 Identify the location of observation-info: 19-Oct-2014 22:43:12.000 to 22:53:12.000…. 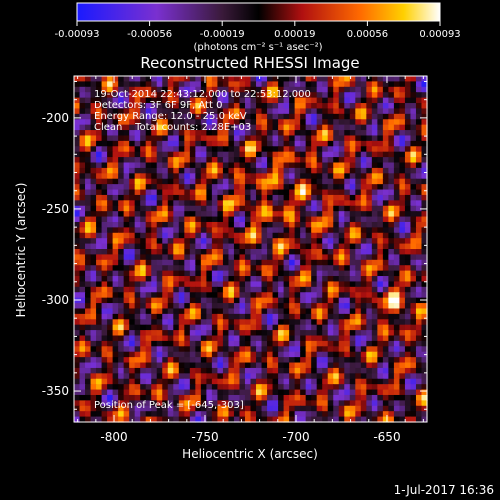
(202, 111).